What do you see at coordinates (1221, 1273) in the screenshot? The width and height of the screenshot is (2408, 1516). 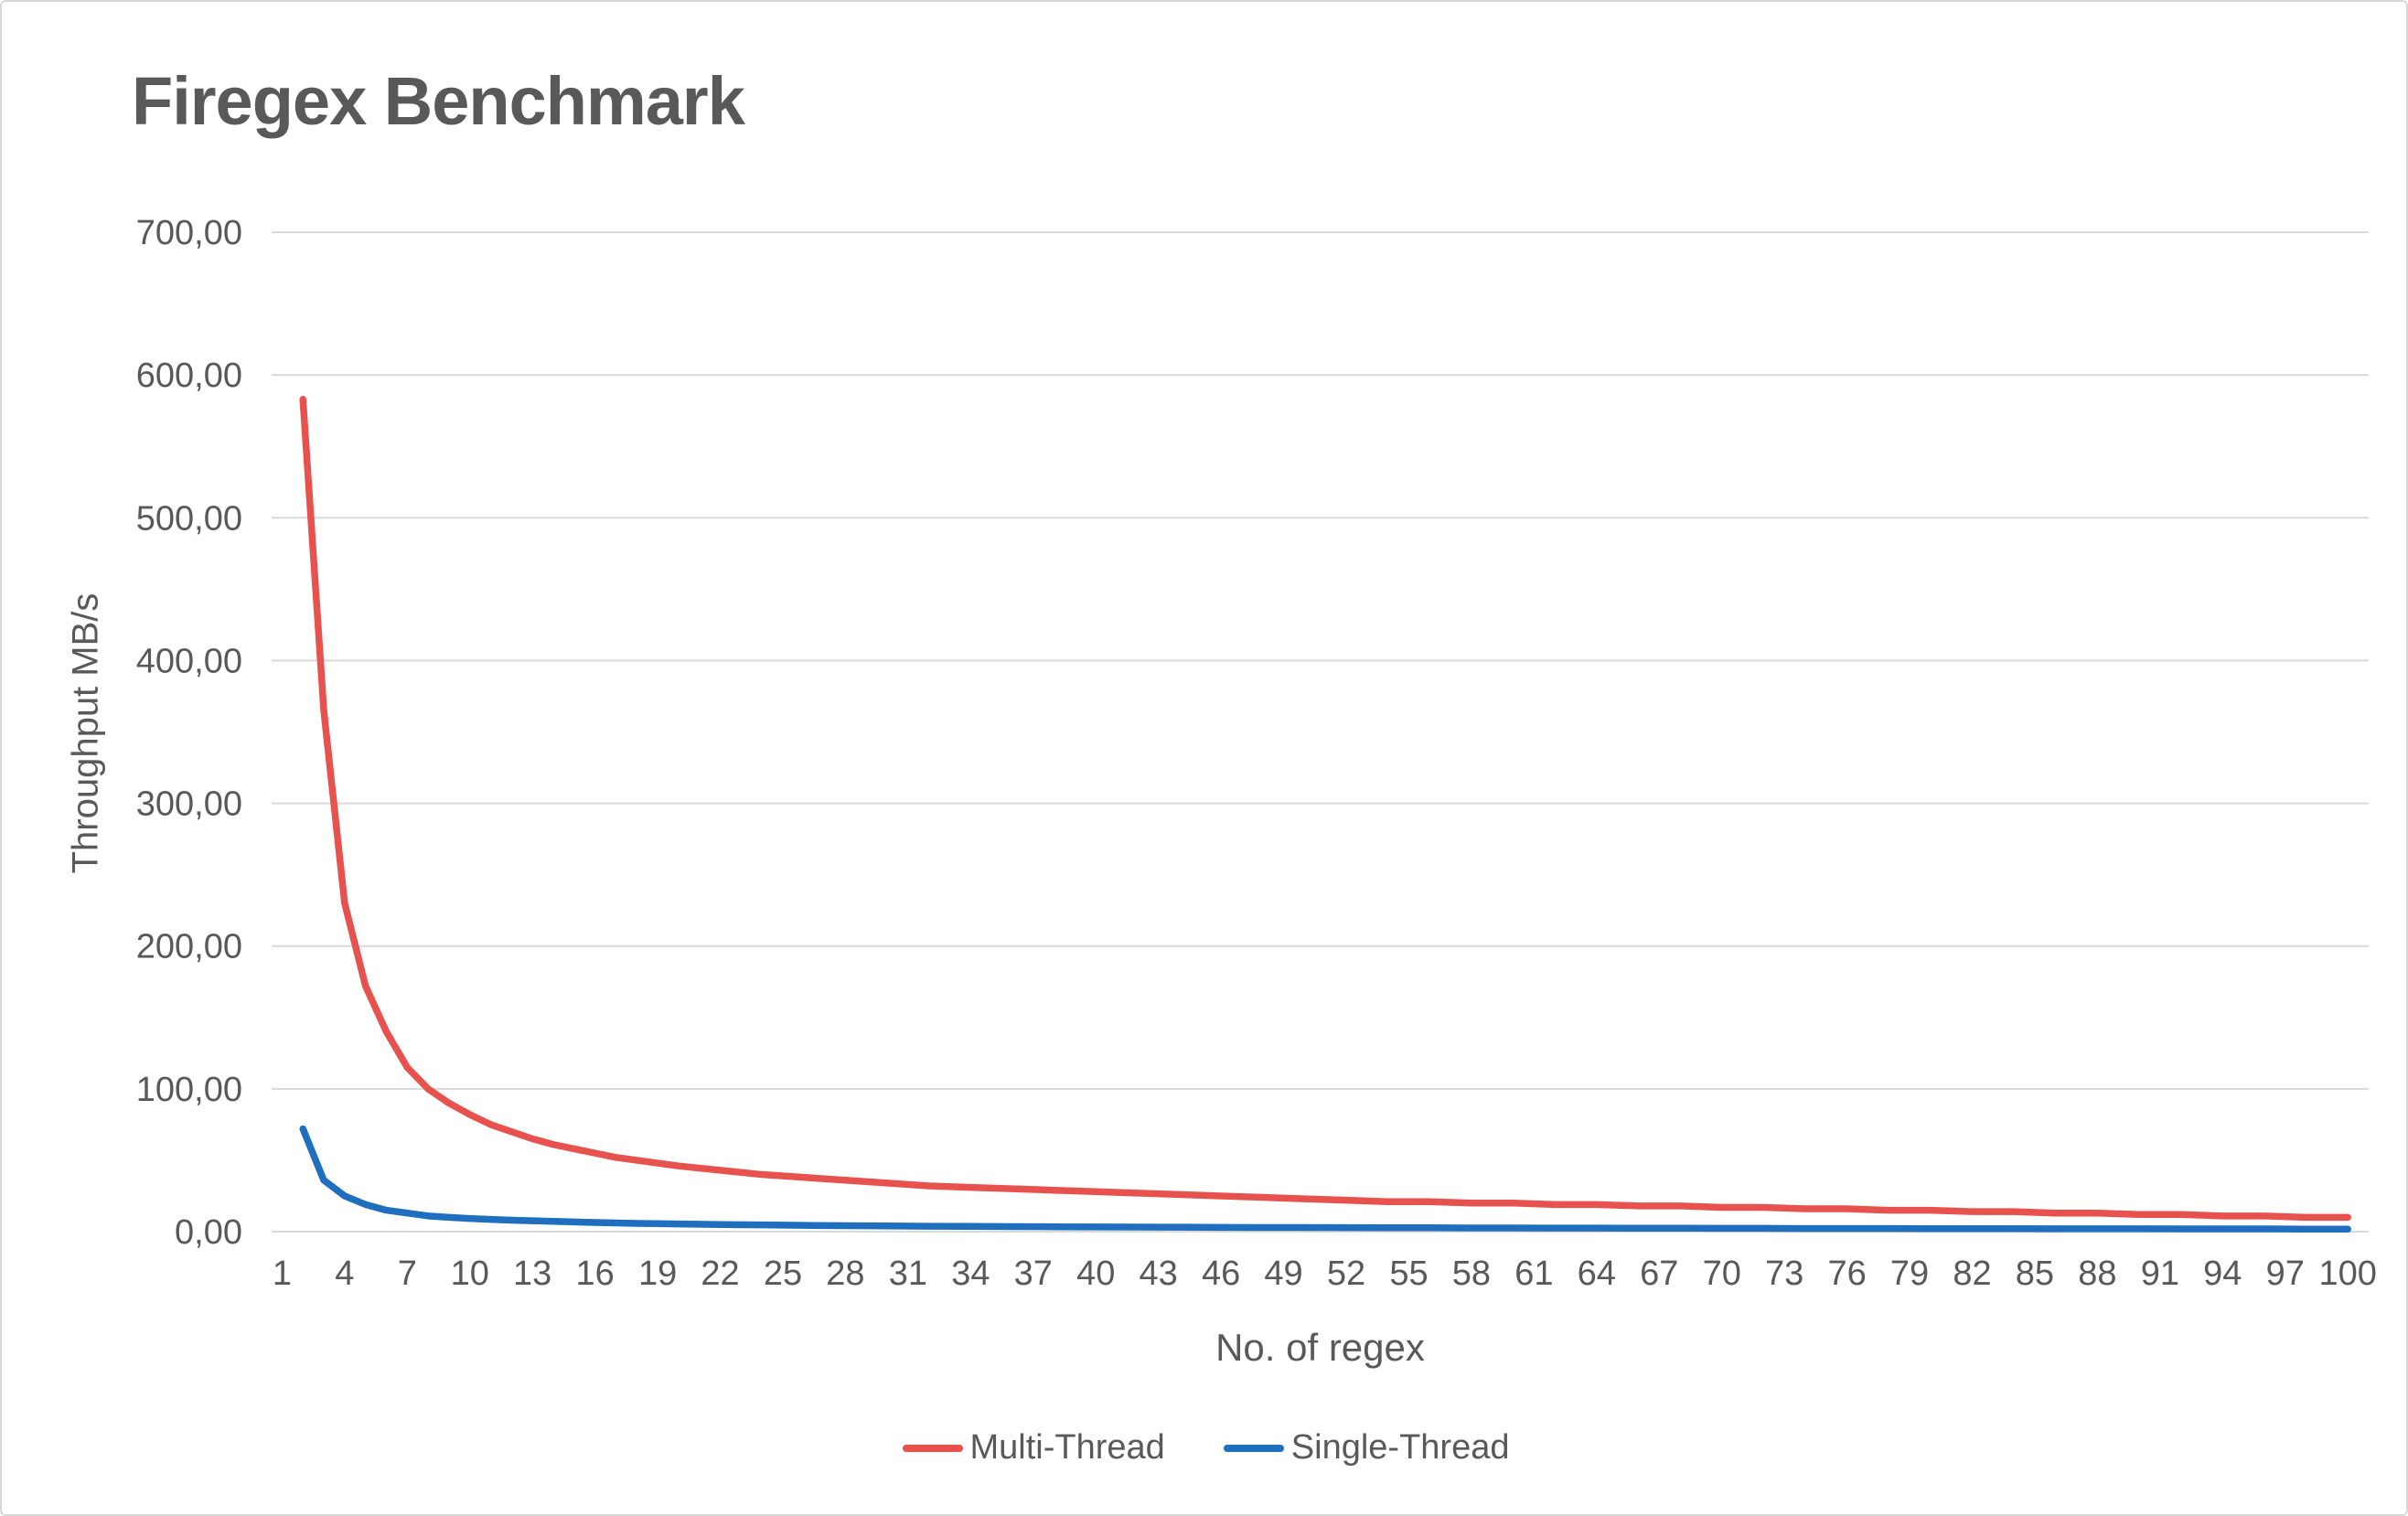 I see `x-tick-label: 46` at bounding box center [1221, 1273].